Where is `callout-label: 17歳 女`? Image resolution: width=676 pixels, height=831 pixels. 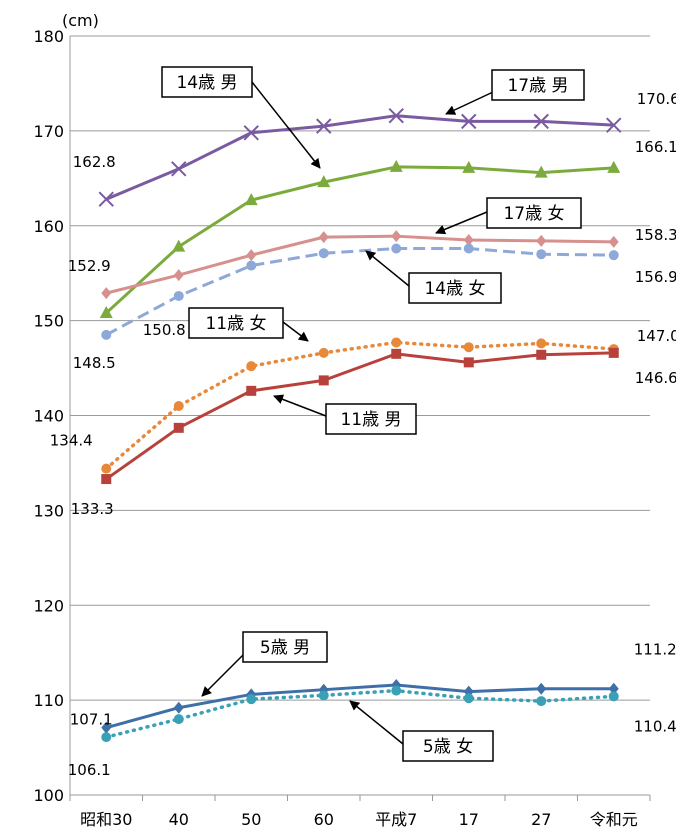
callout-label: 17歳 女 is located at coordinates (533, 214).